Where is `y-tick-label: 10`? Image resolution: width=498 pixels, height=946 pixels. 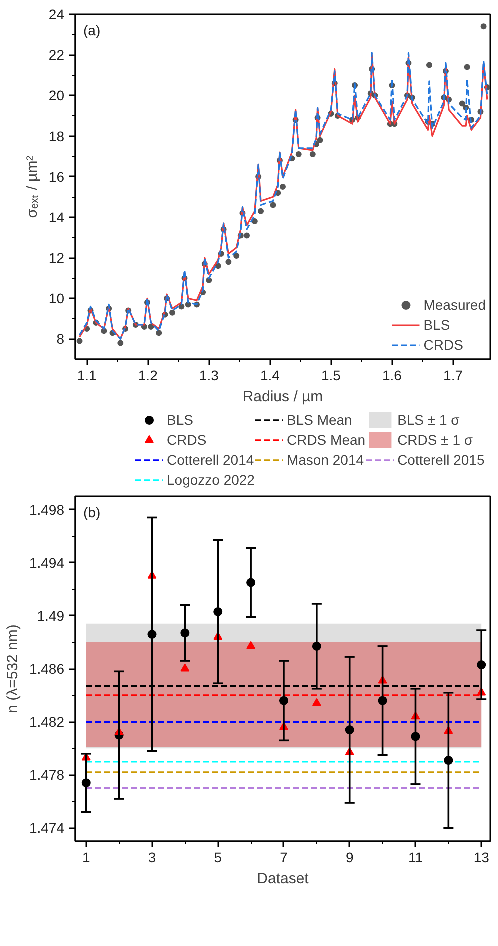
y-tick-label: 10 is located at coordinates (56, 298).